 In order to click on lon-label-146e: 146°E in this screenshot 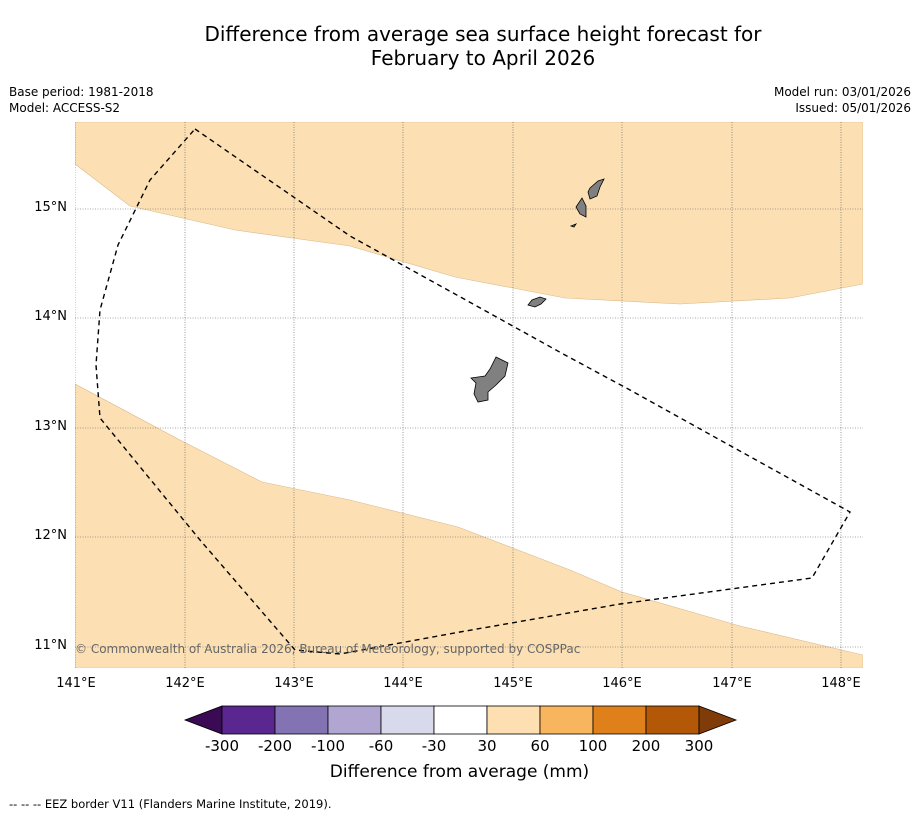, I will do `click(622, 683)`.